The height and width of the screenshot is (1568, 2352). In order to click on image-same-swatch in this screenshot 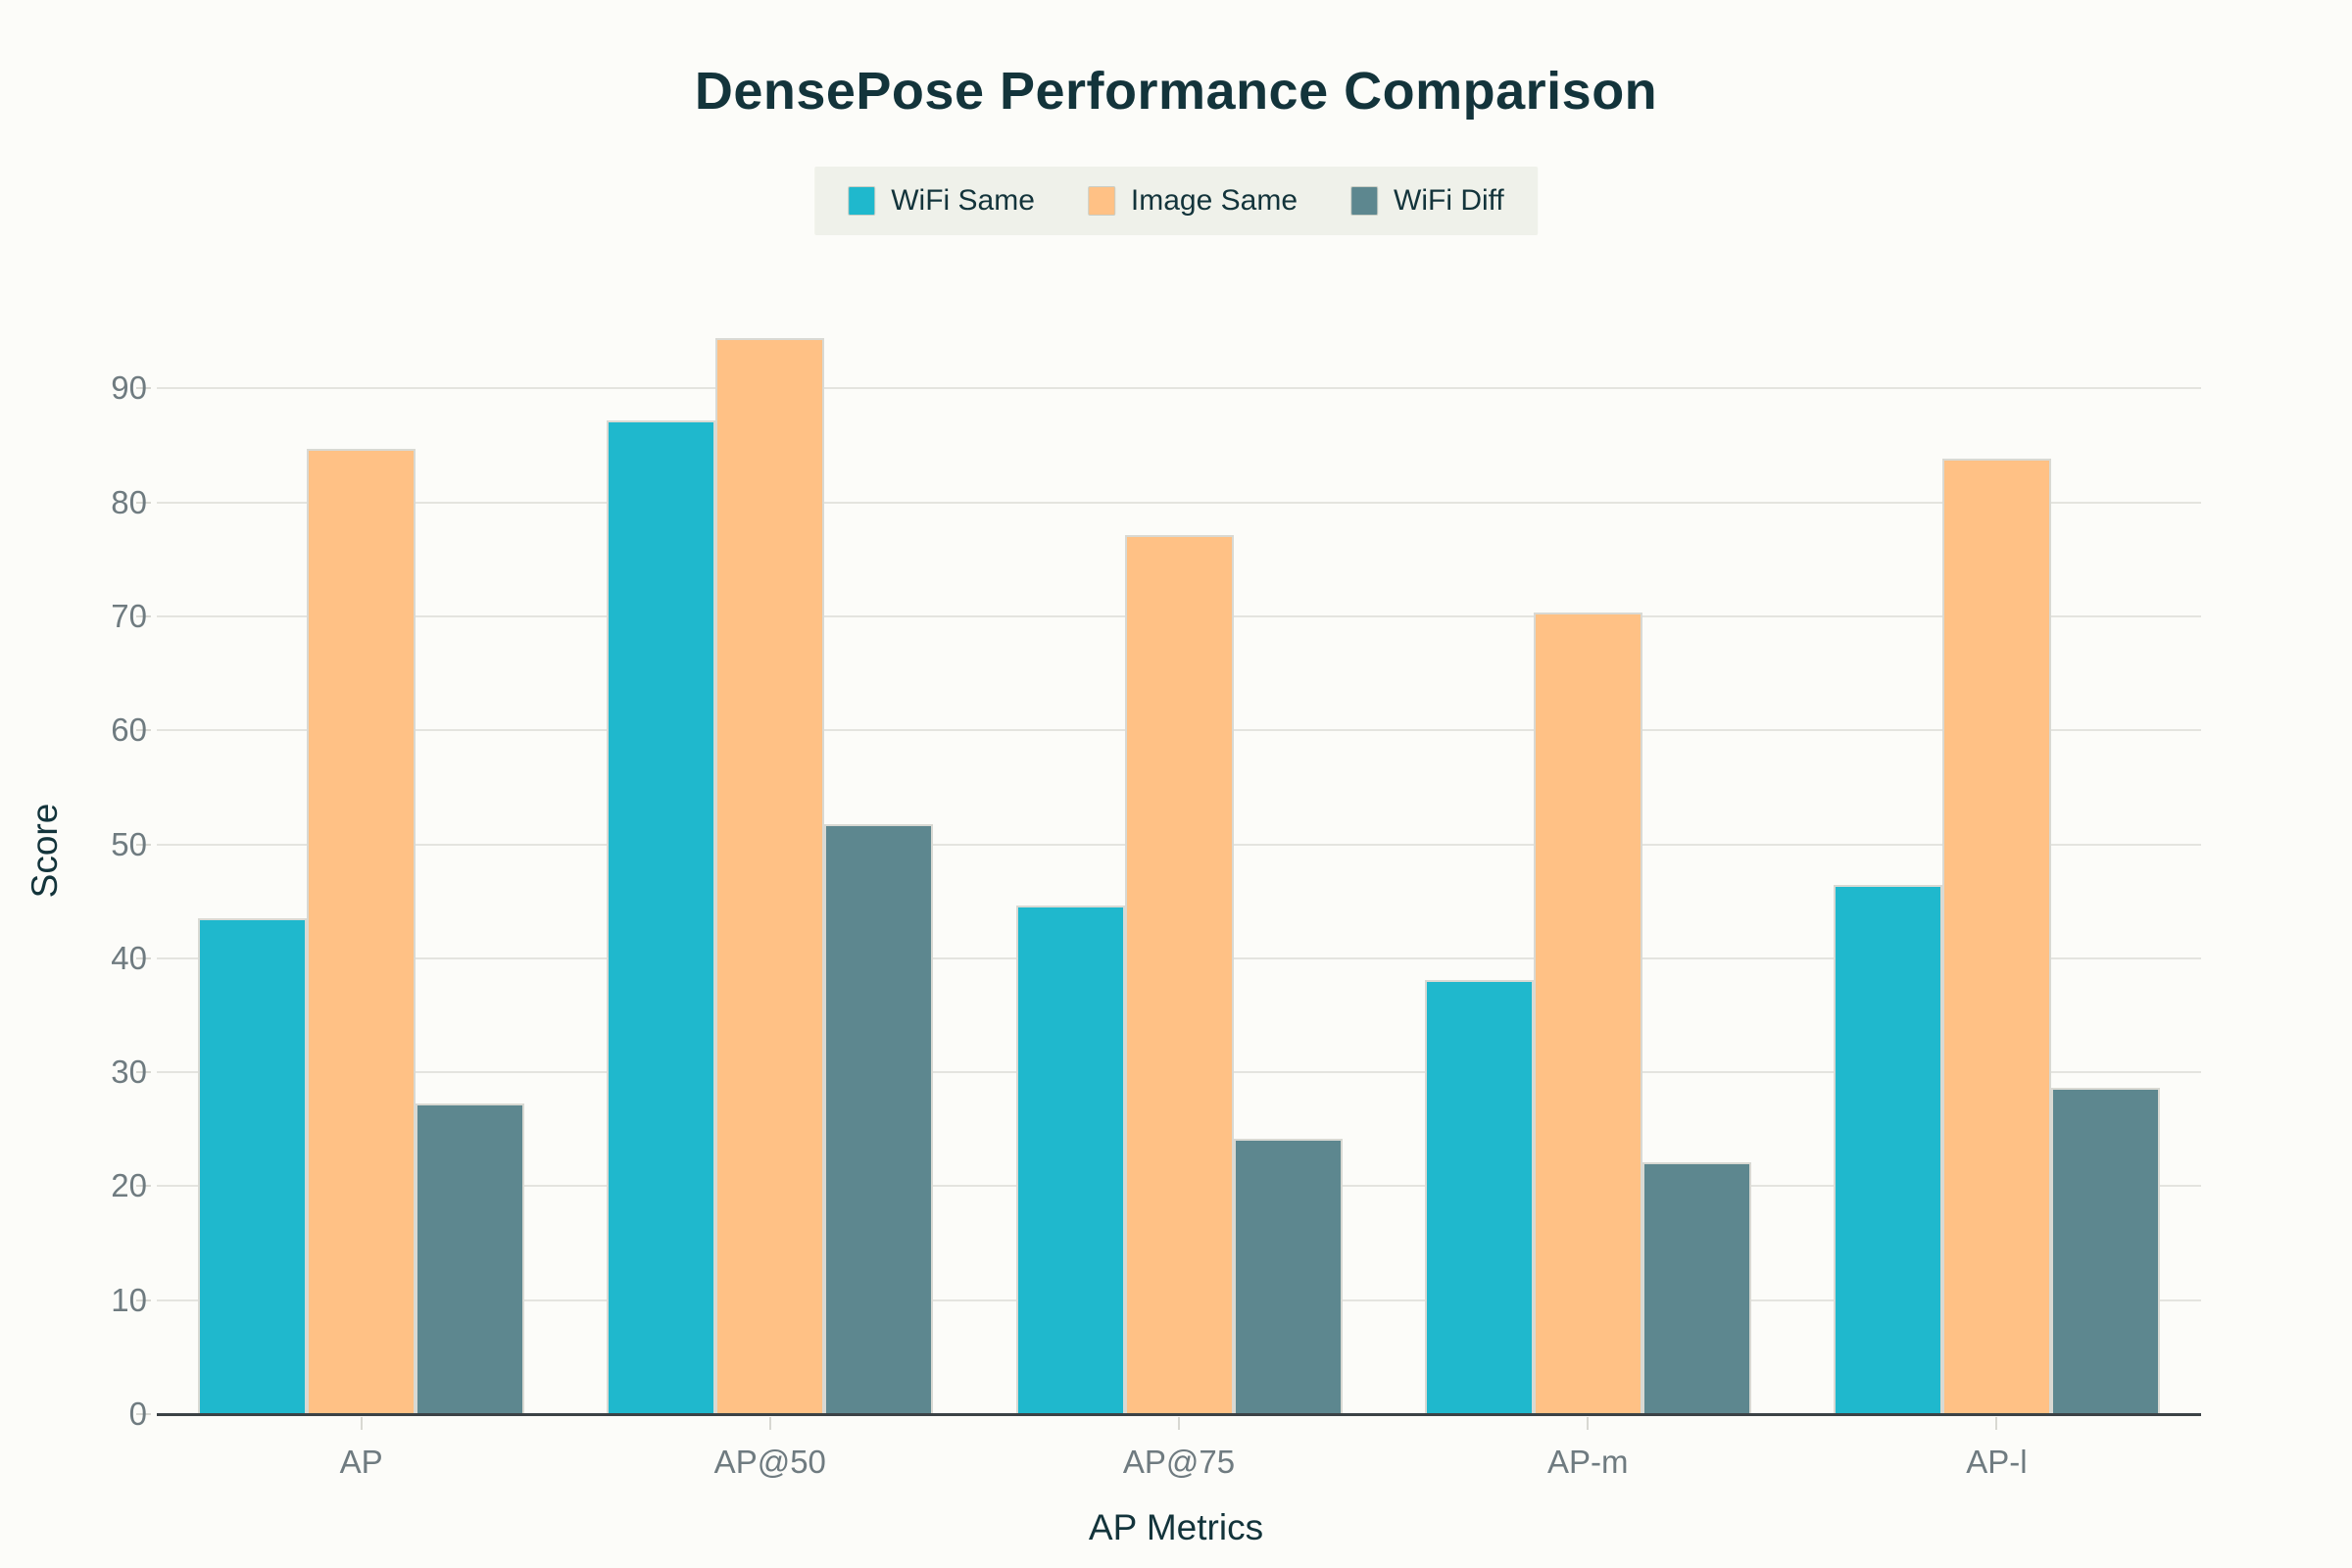, I will do `click(1101, 201)`.